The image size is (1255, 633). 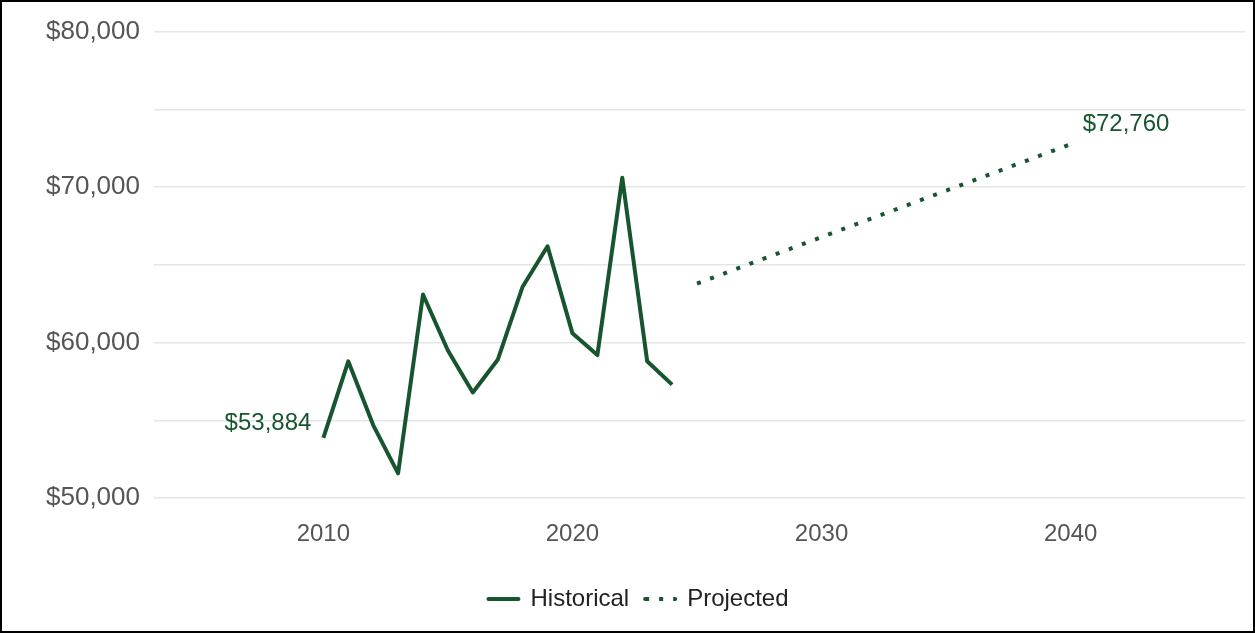 What do you see at coordinates (268, 422) in the screenshot?
I see `annotation: $53,884` at bounding box center [268, 422].